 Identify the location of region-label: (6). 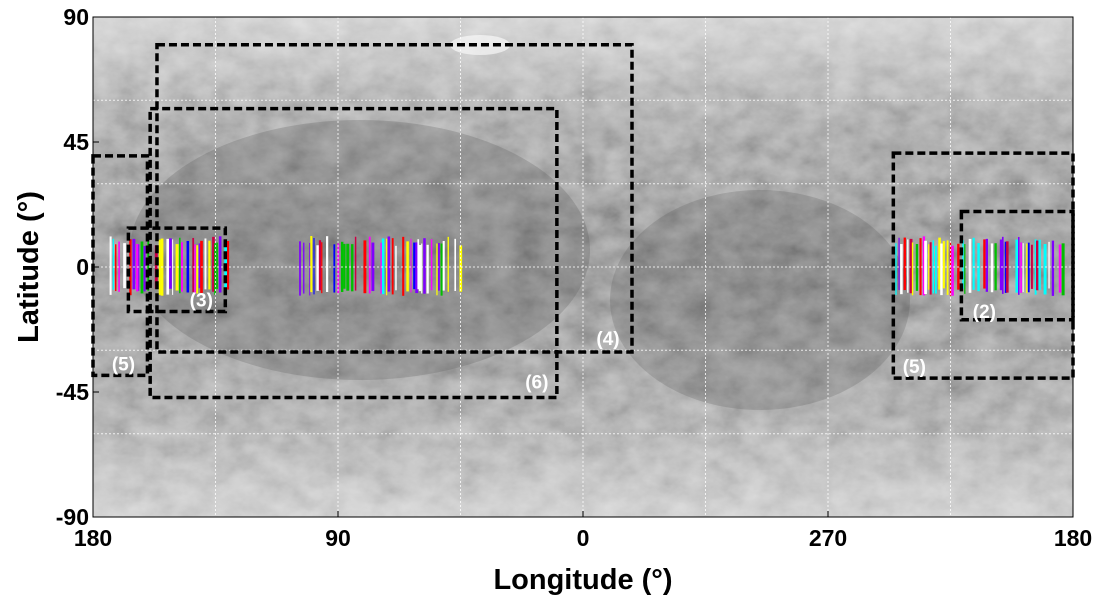
(536, 383).